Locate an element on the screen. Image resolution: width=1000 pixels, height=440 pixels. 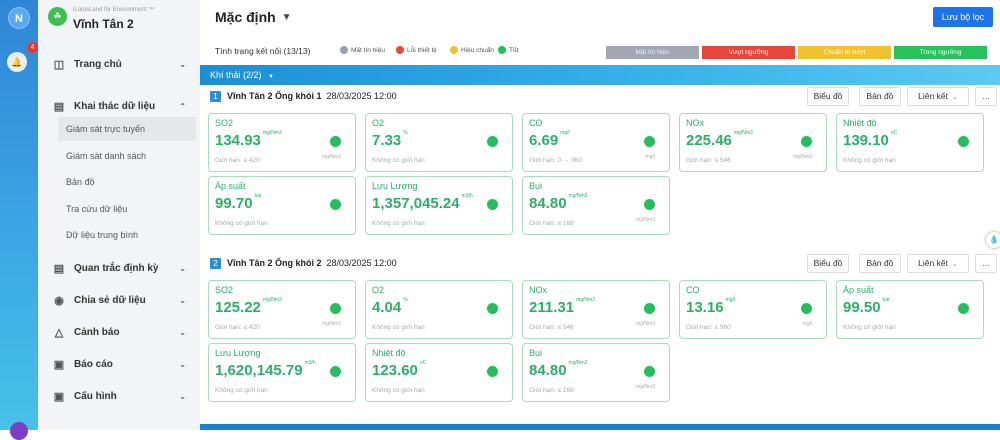
parameter-card: SO2 134.93 mg/Nm3 Giới hạn: ≤ 420 mg/Nm3 is located at coordinates (282, 142).